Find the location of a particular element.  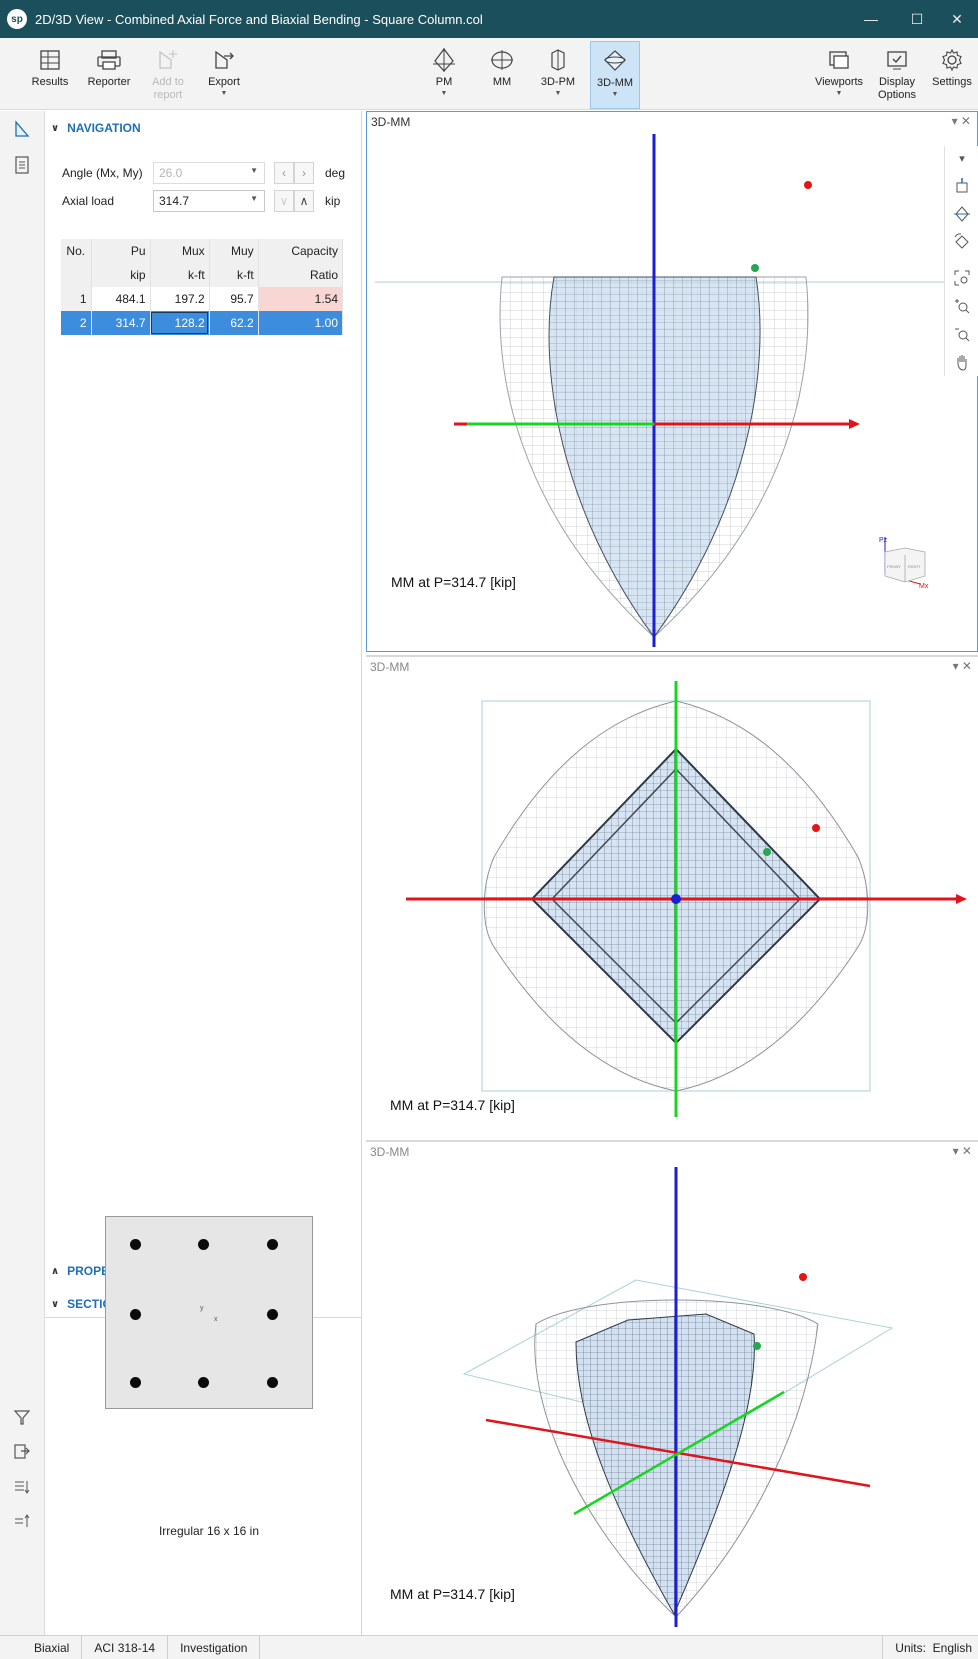

rebar-dot is located at coordinates (272, 1382).